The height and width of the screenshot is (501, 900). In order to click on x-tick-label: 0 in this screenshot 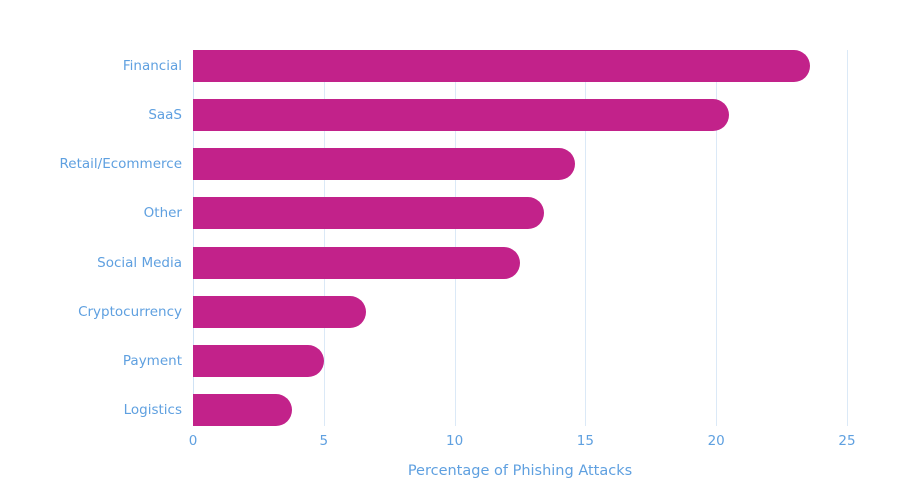, I will do `click(193, 441)`.